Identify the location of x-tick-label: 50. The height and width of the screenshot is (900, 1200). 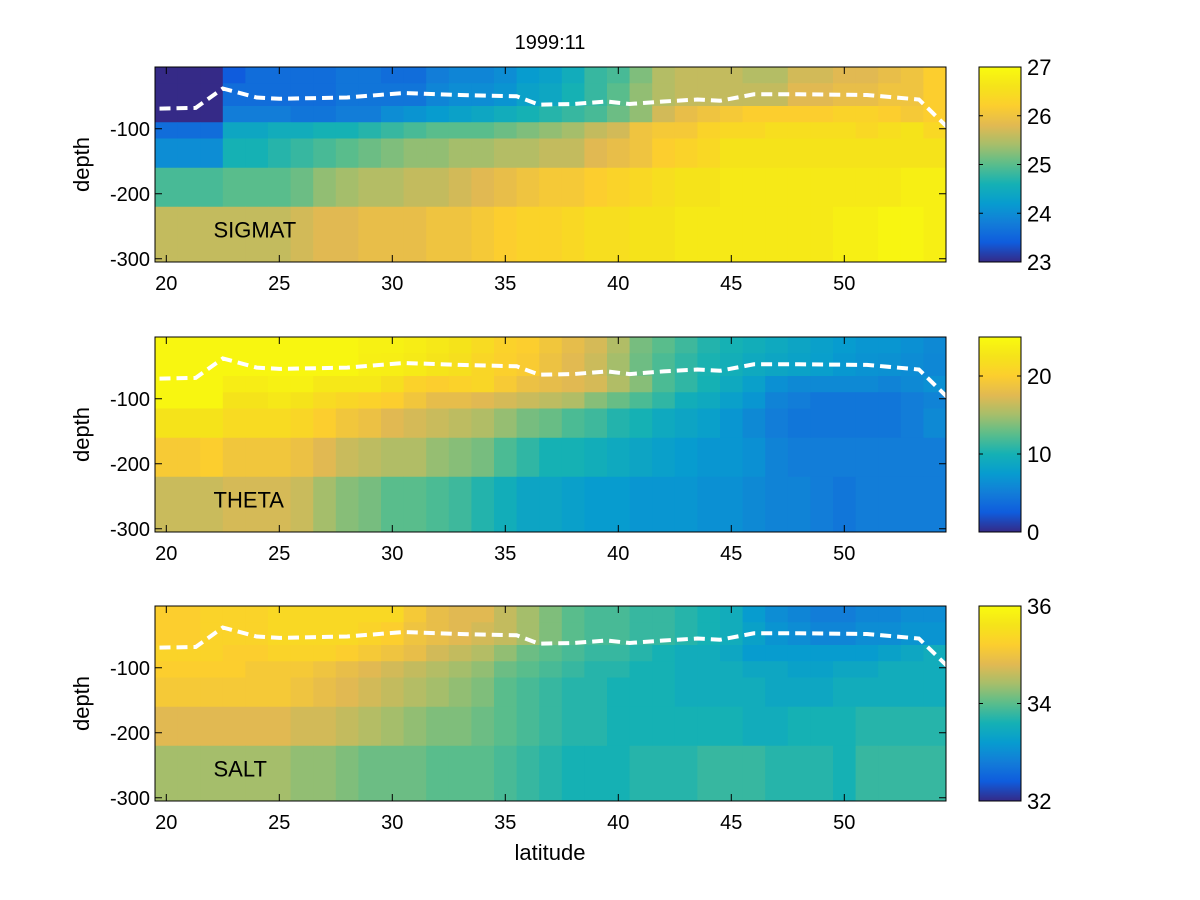
(844, 823).